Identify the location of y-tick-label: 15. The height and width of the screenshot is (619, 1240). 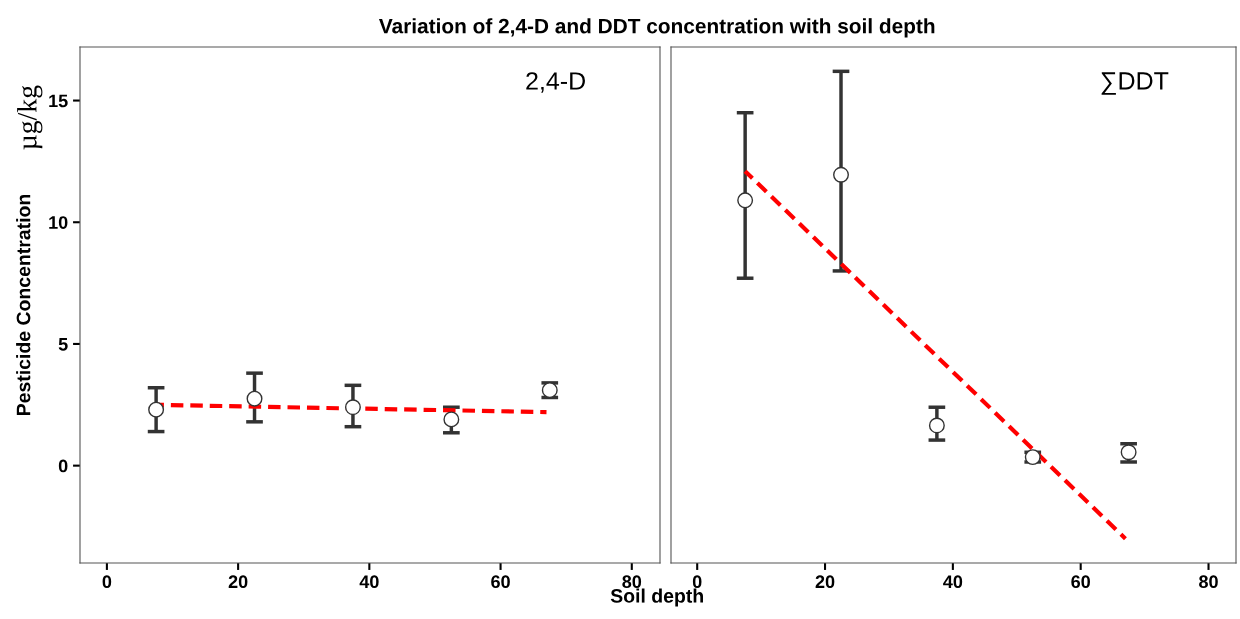
(58, 101).